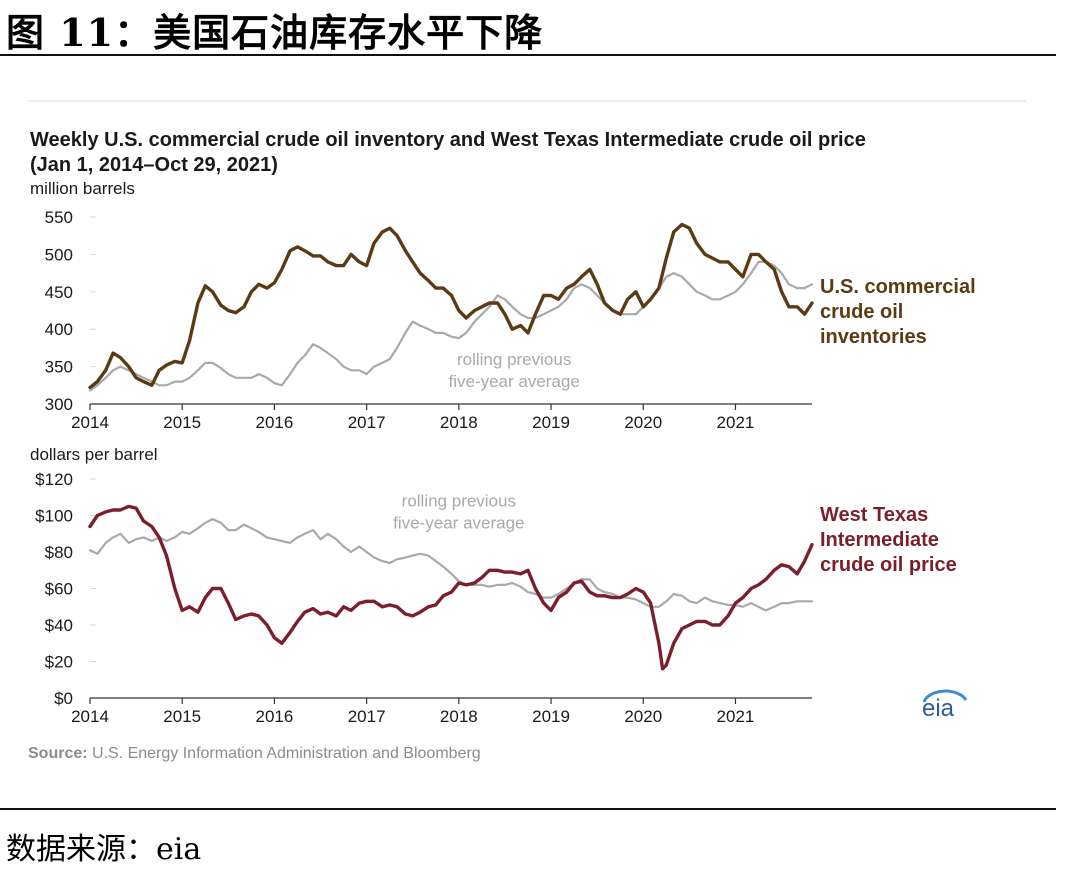 The width and height of the screenshot is (1080, 876). What do you see at coordinates (873, 337) in the screenshot?
I see `series-label: inventories` at bounding box center [873, 337].